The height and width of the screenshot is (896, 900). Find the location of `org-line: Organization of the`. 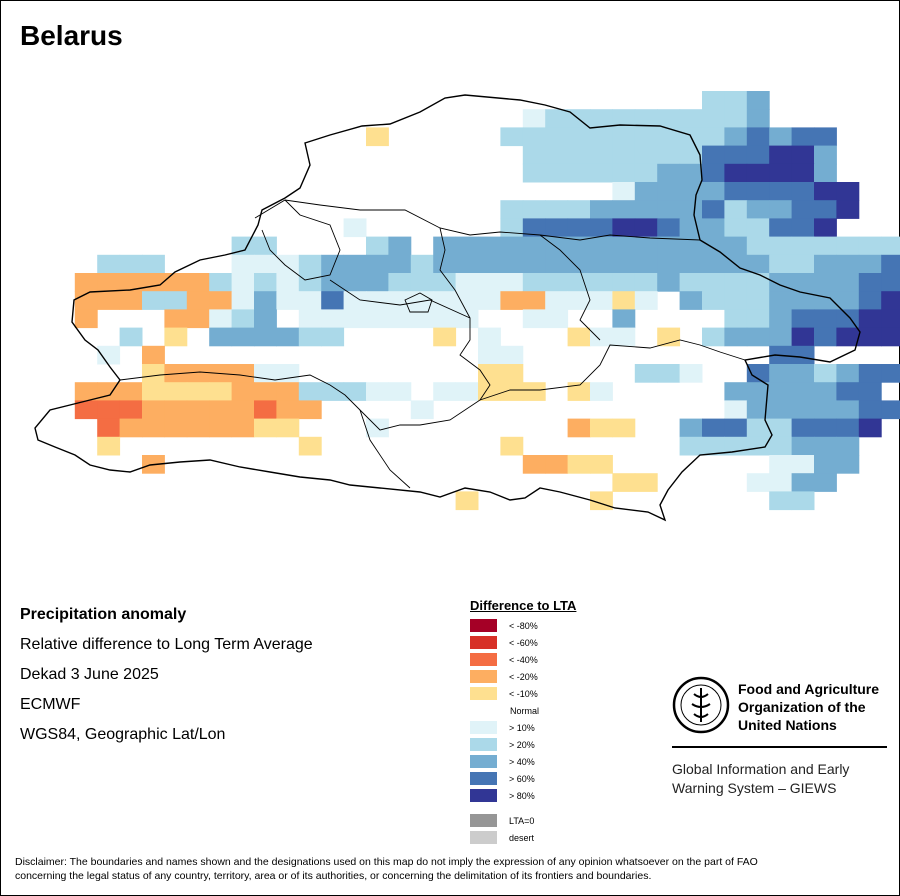

org-line: Organization of the is located at coordinates (802, 707).